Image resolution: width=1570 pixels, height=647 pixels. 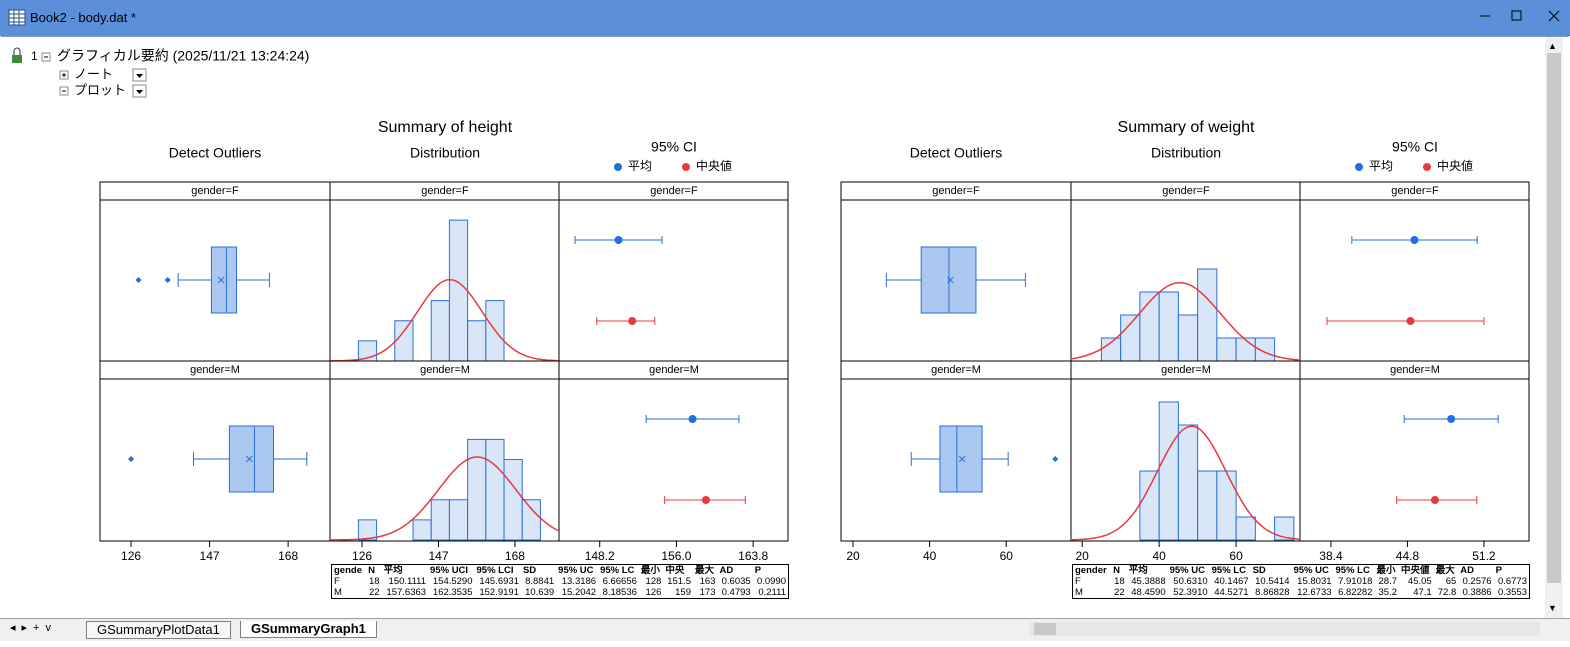 What do you see at coordinates (33, 628) in the screenshot?
I see `tab-nav: ◂▸+v` at bounding box center [33, 628].